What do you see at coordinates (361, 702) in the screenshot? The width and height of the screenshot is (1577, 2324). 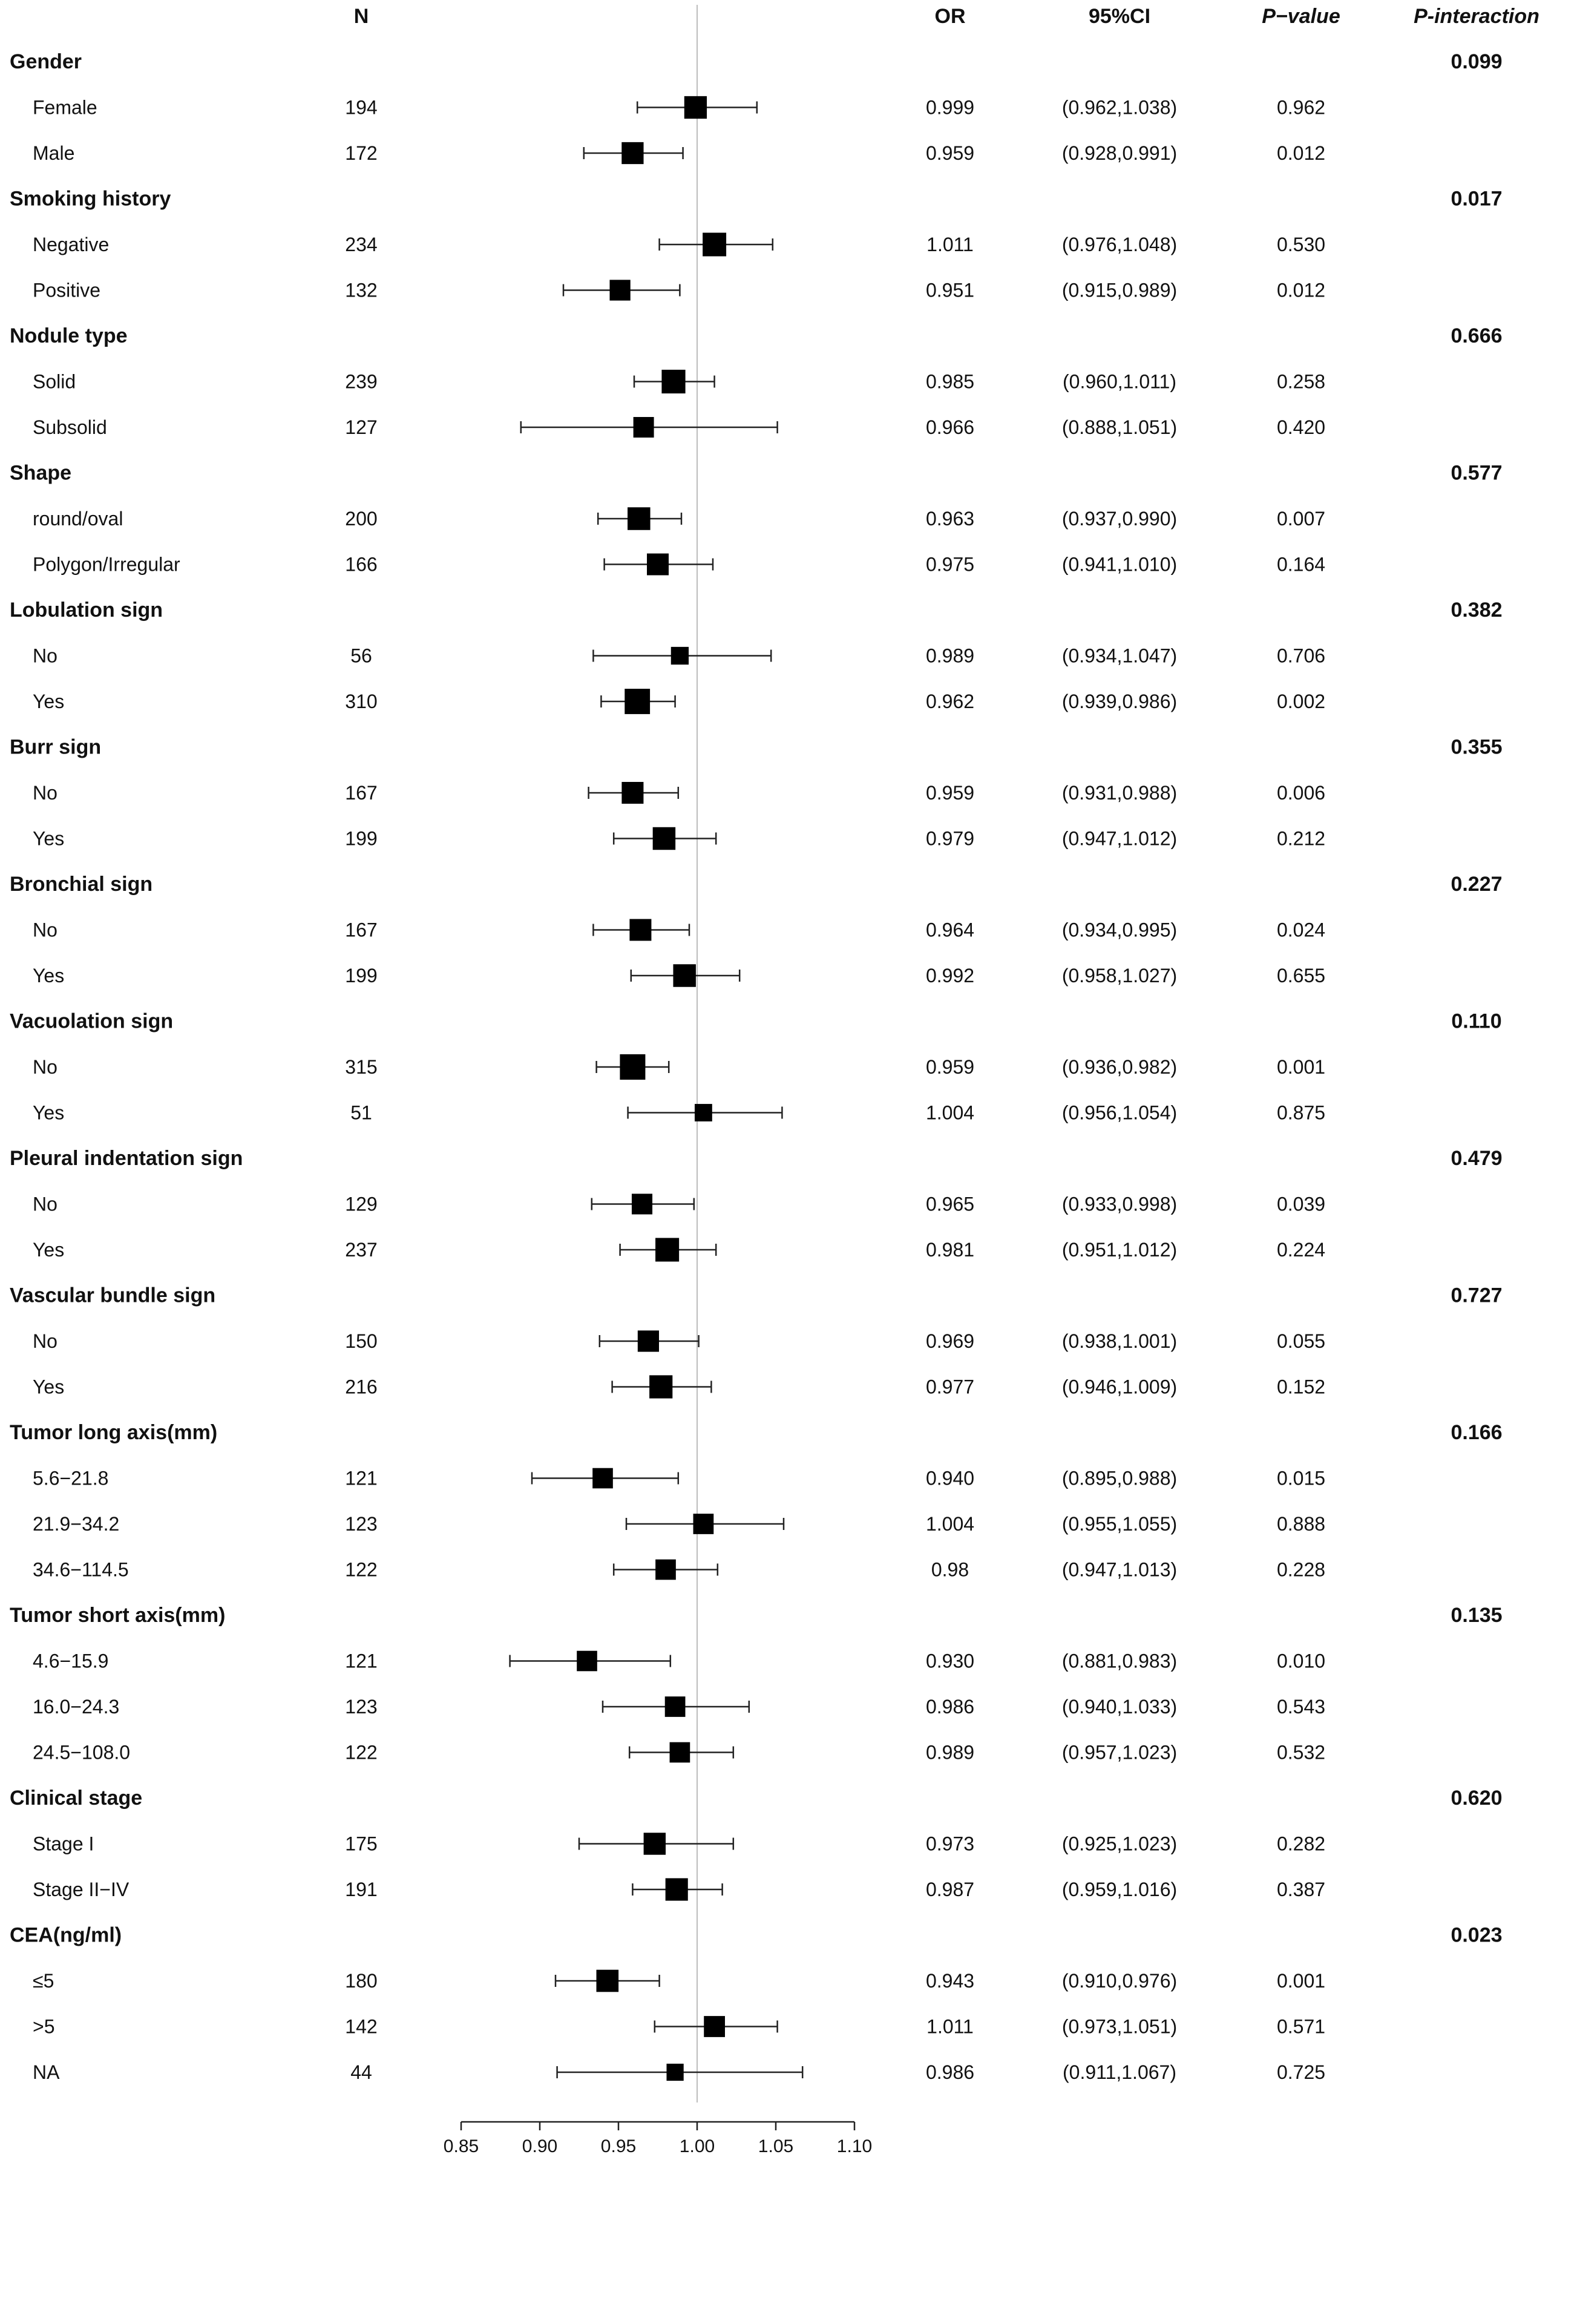 I see `n-value: 310` at bounding box center [361, 702].